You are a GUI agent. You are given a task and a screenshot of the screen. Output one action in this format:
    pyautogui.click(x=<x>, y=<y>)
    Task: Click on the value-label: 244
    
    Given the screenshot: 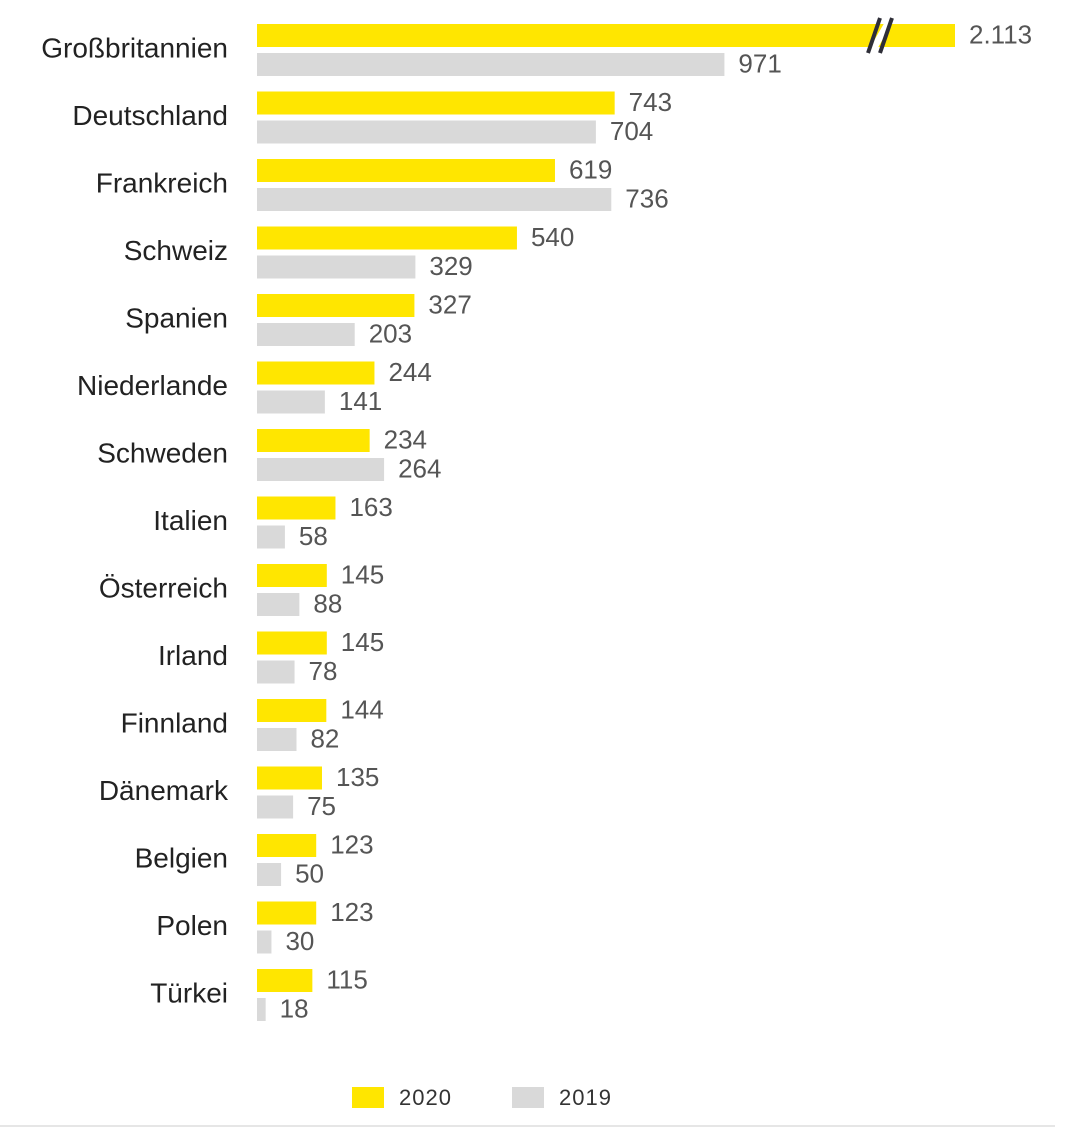 What is the action you would take?
    pyautogui.click(x=409, y=372)
    